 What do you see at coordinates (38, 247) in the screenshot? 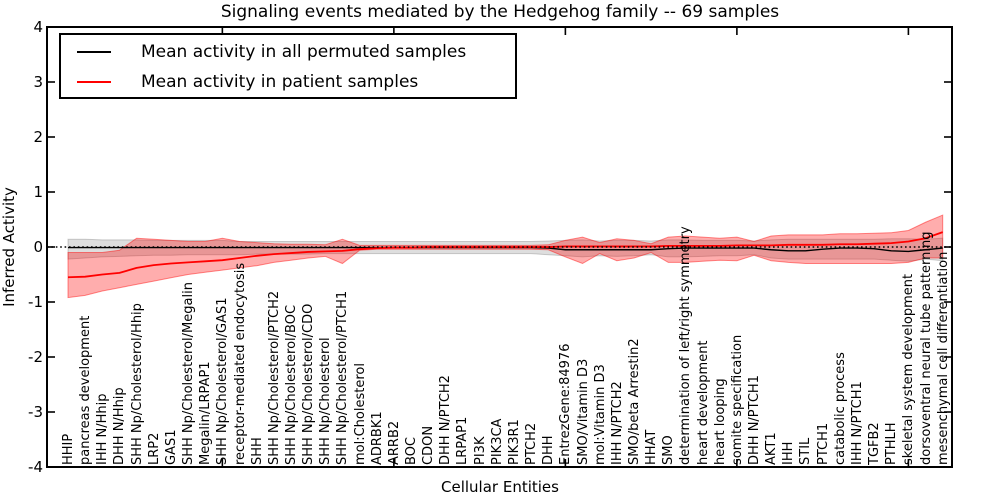
I see `y-tick-label: 0` at bounding box center [38, 247].